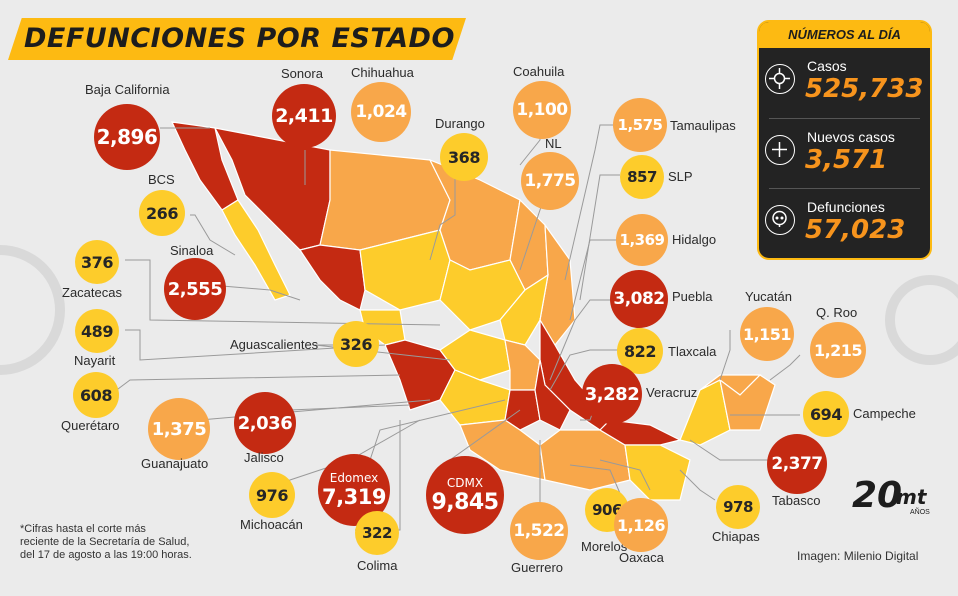  Describe the element at coordinates (542, 110) in the screenshot. I see `state-bubble: 1,100` at that location.